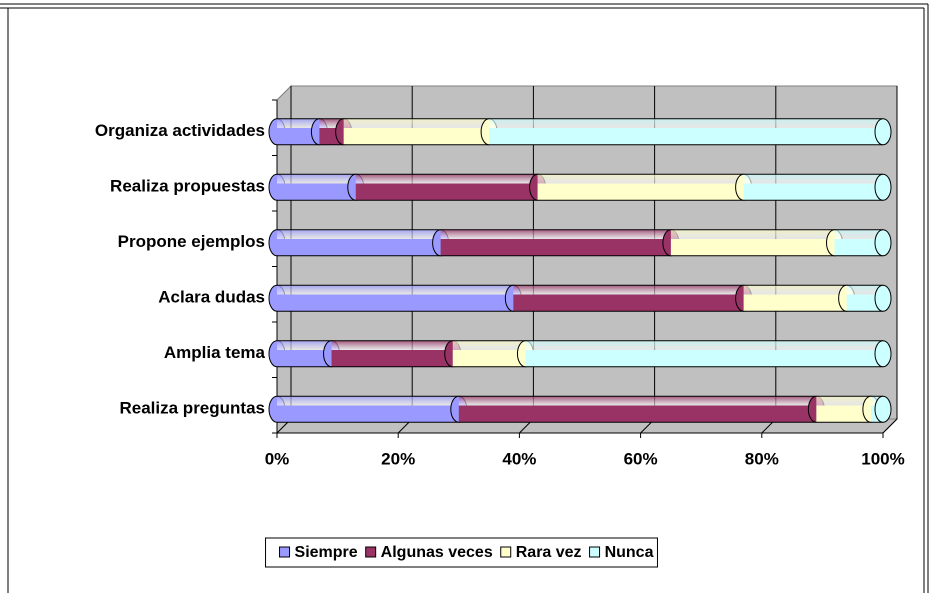  What do you see at coordinates (437, 552) in the screenshot?
I see `legend-label: Algunas veces` at bounding box center [437, 552].